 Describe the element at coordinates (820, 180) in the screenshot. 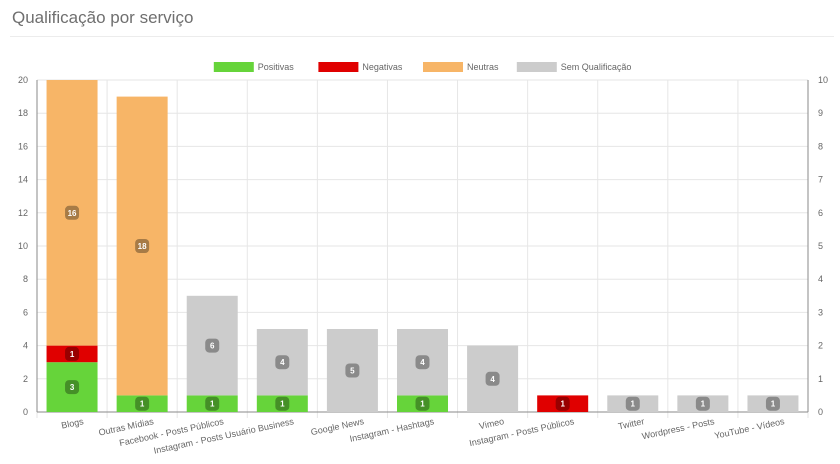

I see `y2-tick-label: 7` at that location.